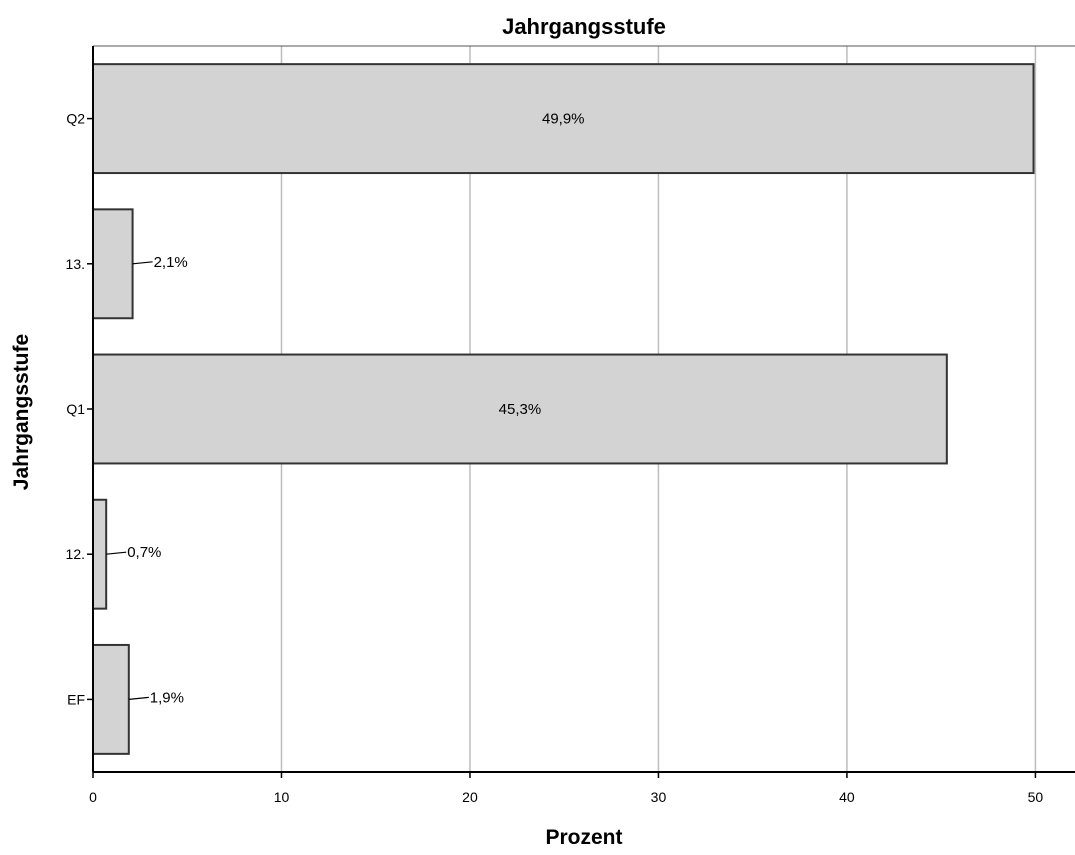 The height and width of the screenshot is (855, 1075). I want to click on y-tick-label-4: EF, so click(76, 699).